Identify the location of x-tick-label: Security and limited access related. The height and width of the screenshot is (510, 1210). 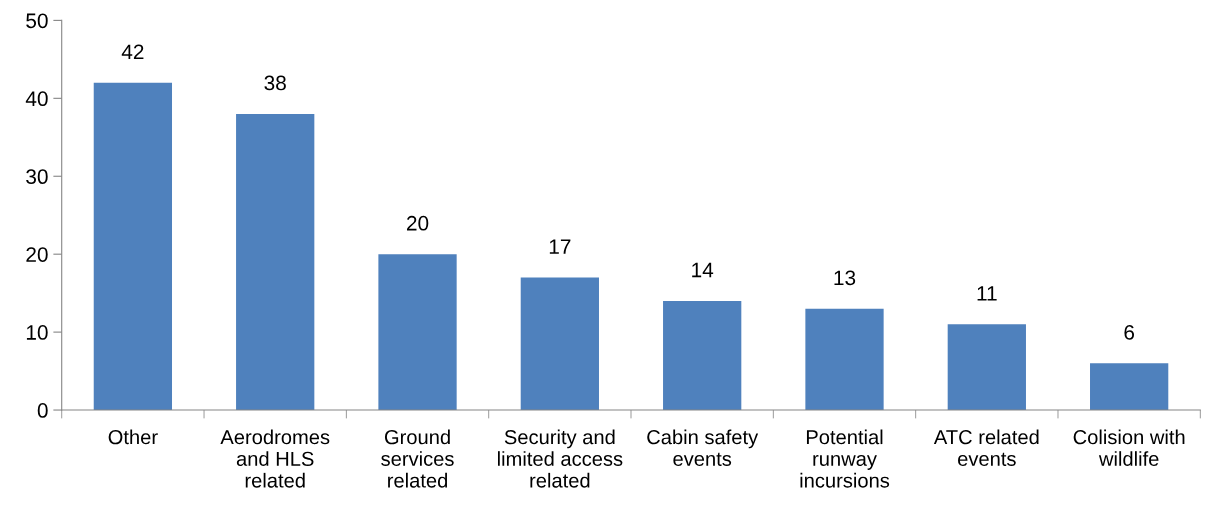
(560, 458).